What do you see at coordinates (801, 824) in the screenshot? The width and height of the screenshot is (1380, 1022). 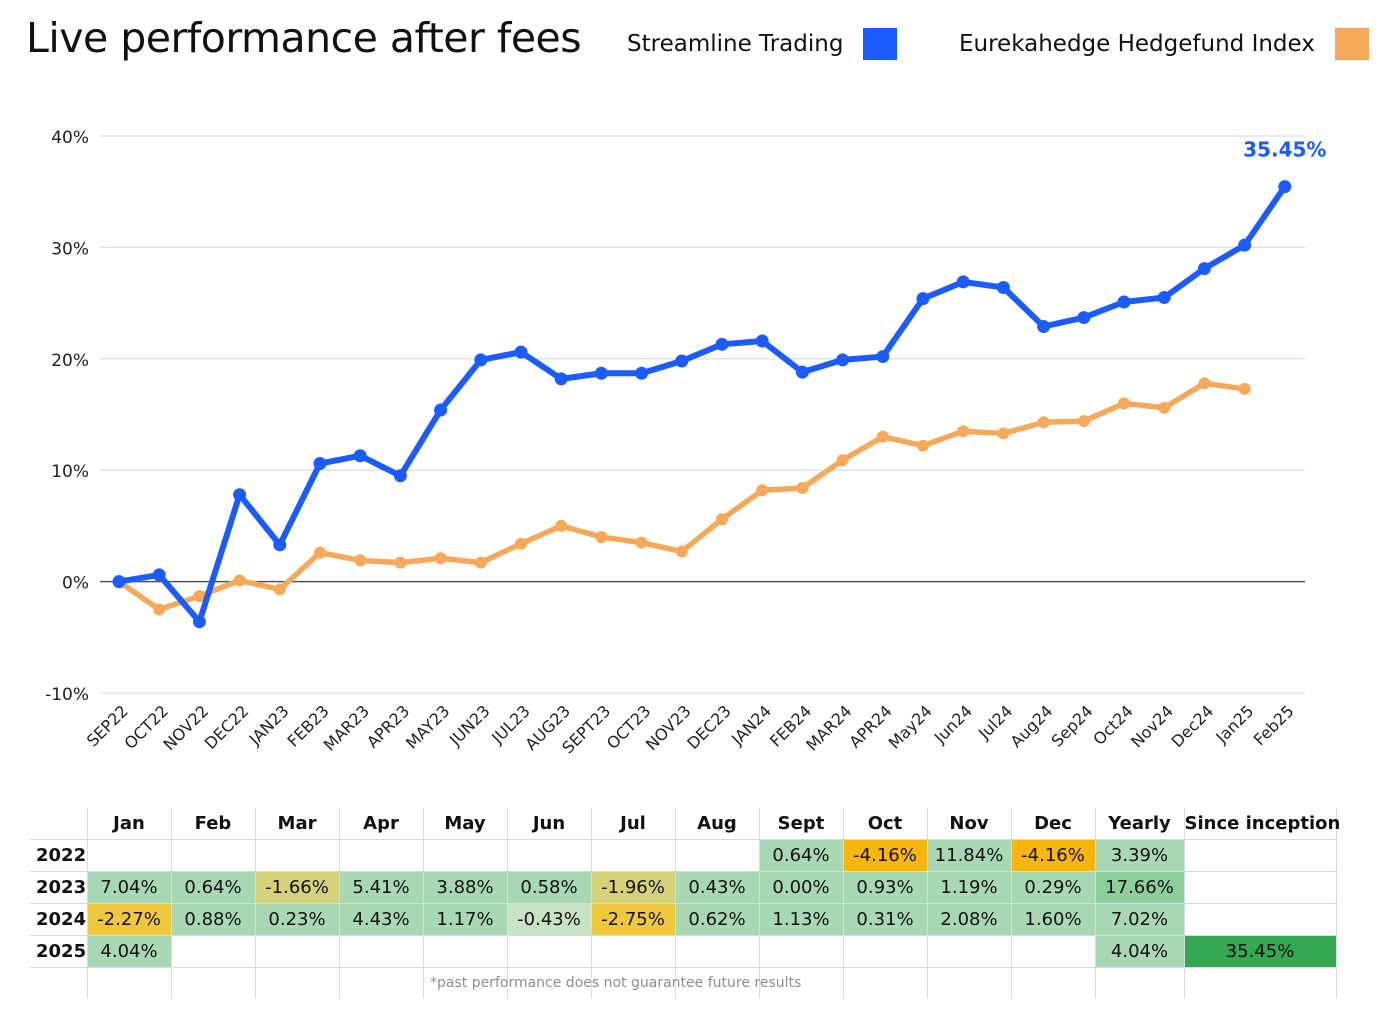 I see `column-header: Sept` at bounding box center [801, 824].